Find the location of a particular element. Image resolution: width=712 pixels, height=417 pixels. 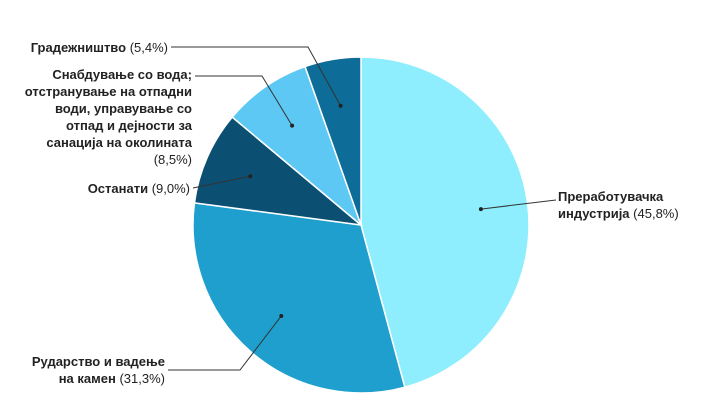

category-name: Градежништво is located at coordinates (78, 47).